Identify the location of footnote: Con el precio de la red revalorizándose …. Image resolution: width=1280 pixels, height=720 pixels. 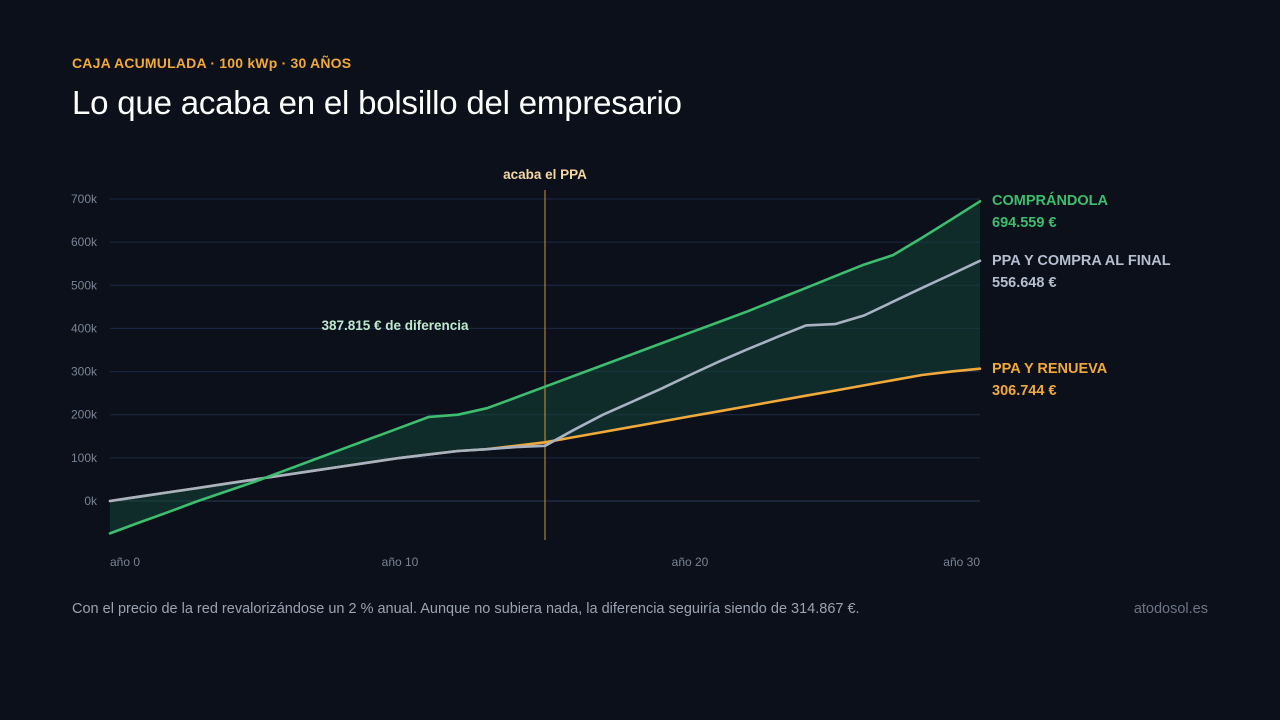
(466, 609).